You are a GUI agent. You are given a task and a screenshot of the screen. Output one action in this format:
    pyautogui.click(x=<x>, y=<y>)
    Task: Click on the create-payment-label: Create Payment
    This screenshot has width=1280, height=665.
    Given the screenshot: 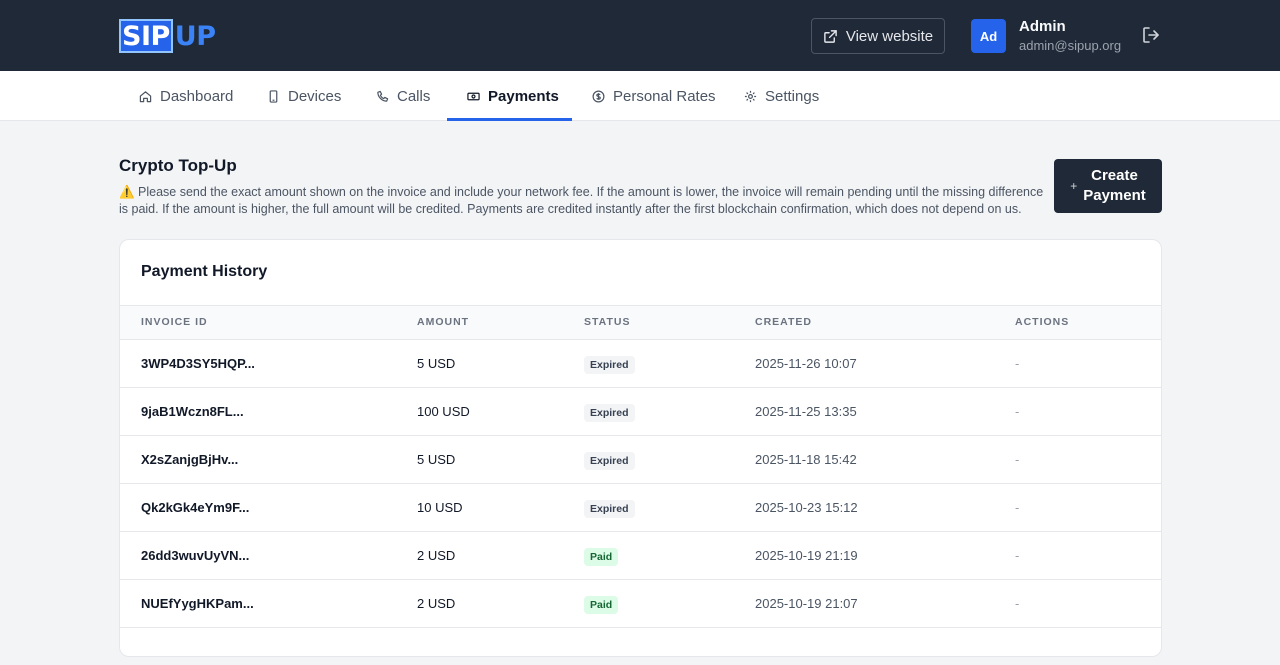 What is the action you would take?
    pyautogui.click(x=1114, y=186)
    